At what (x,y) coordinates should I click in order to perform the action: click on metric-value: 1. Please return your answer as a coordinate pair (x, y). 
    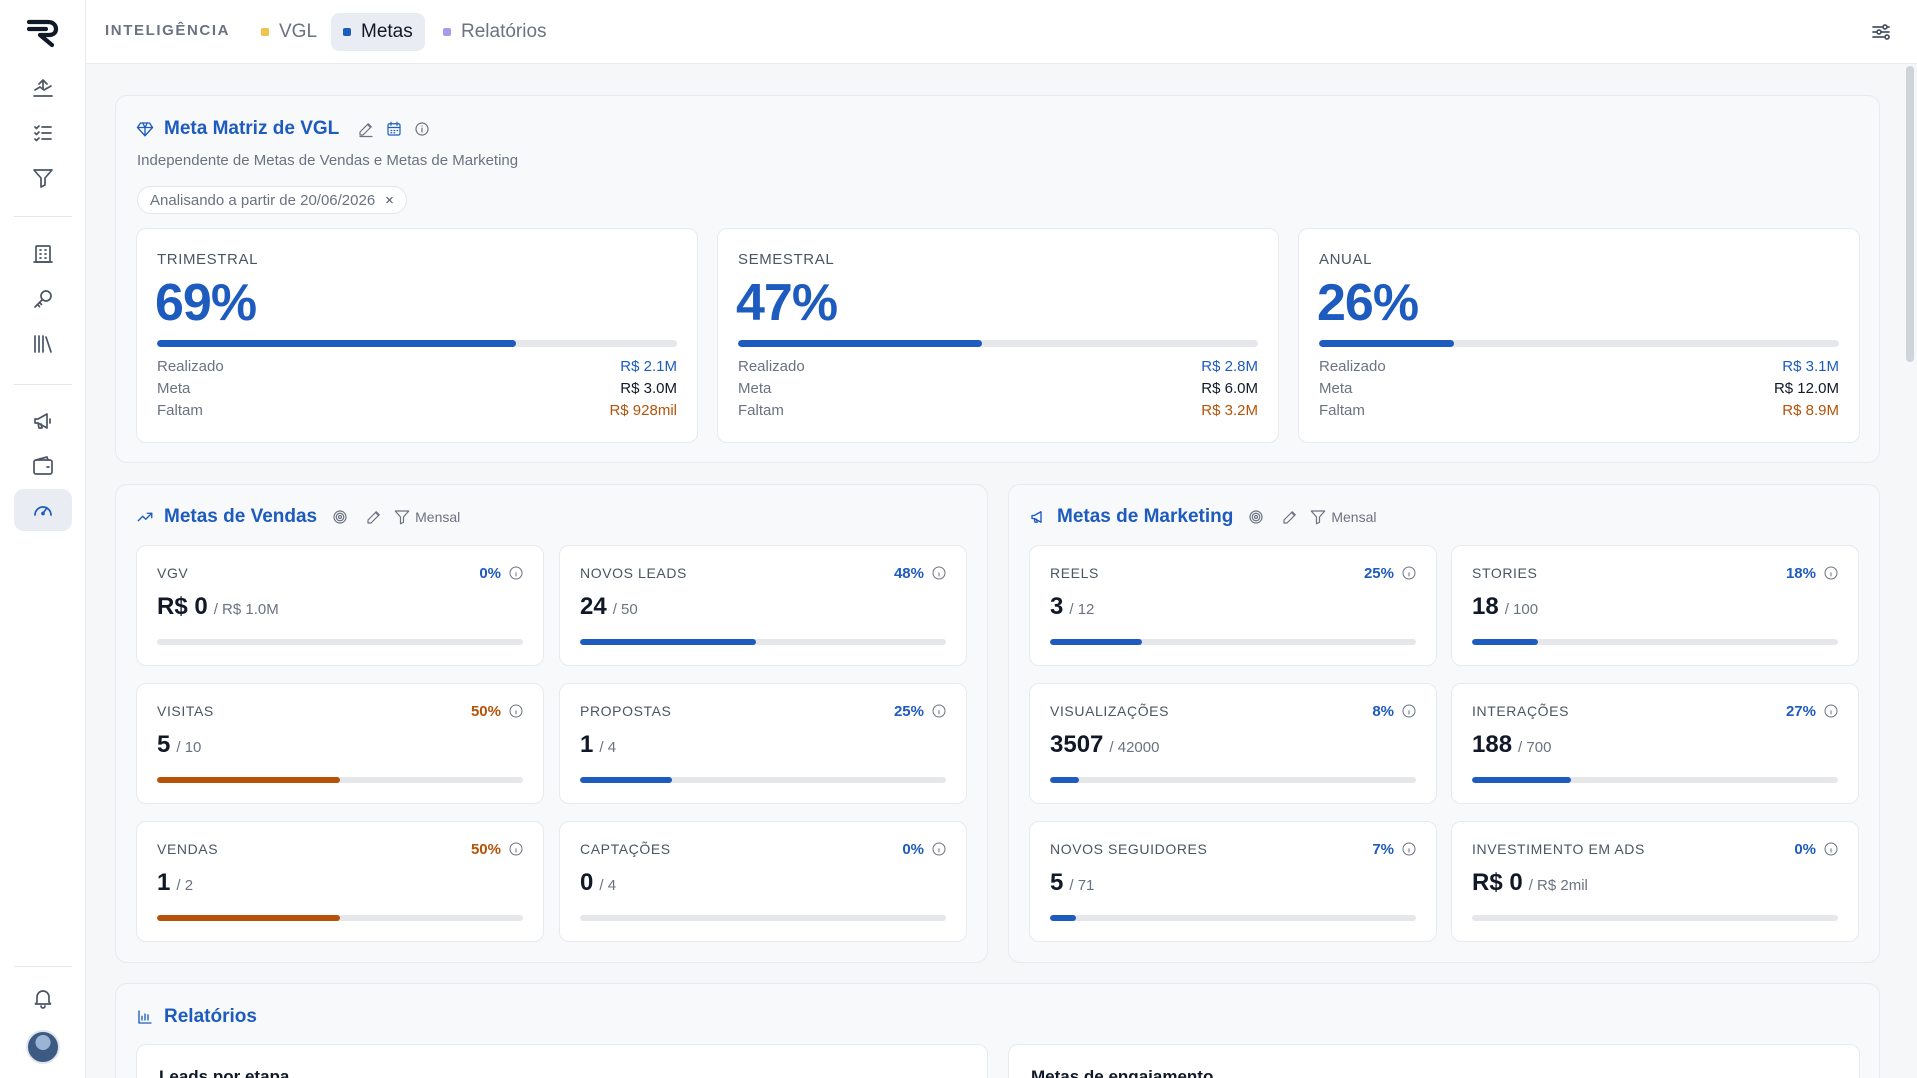
    Looking at the image, I should click on (164, 882).